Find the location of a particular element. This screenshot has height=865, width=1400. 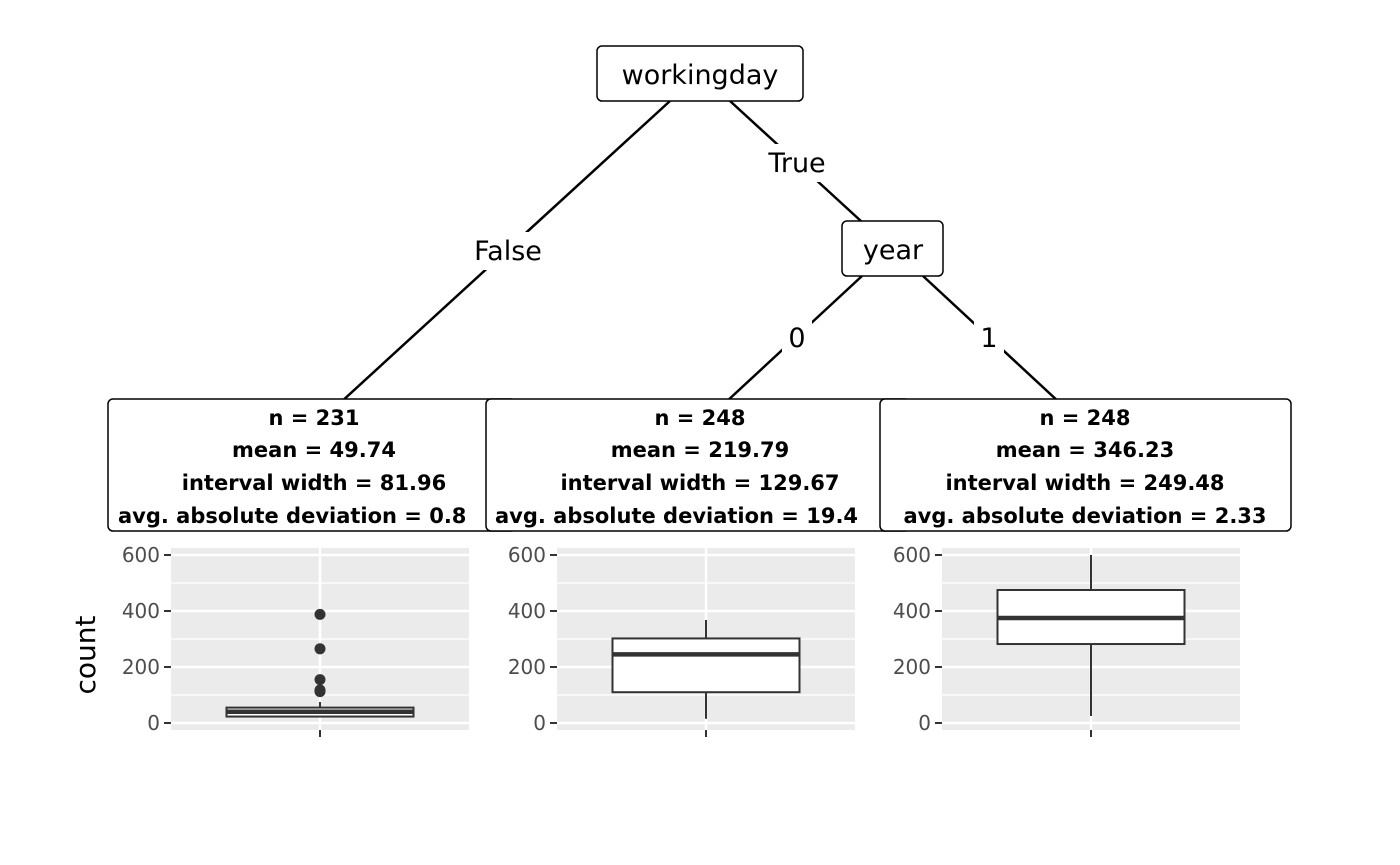

edge-label-false: False is located at coordinates (508, 251).